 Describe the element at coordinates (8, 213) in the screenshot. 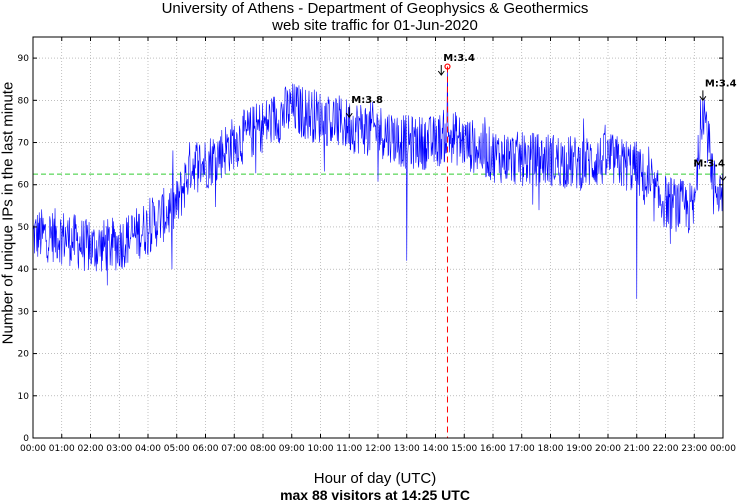

I see `y-axis-label: Number of unique IPs in the last minute` at that location.